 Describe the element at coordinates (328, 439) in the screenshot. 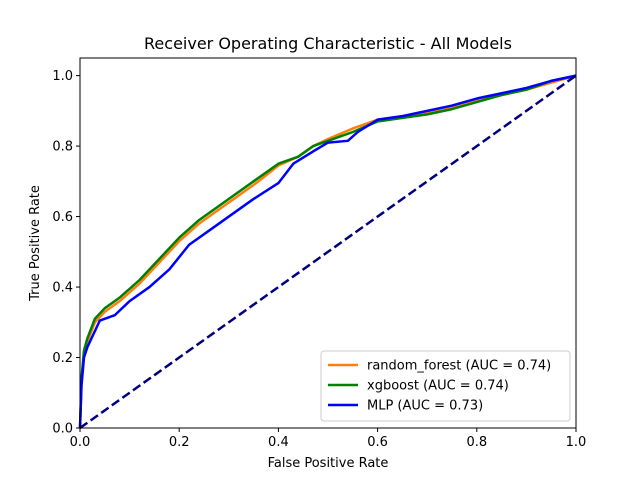

I see `x-axis-ticks: 0.0 0.2 0.4 0.6 0.8 1.0` at that location.